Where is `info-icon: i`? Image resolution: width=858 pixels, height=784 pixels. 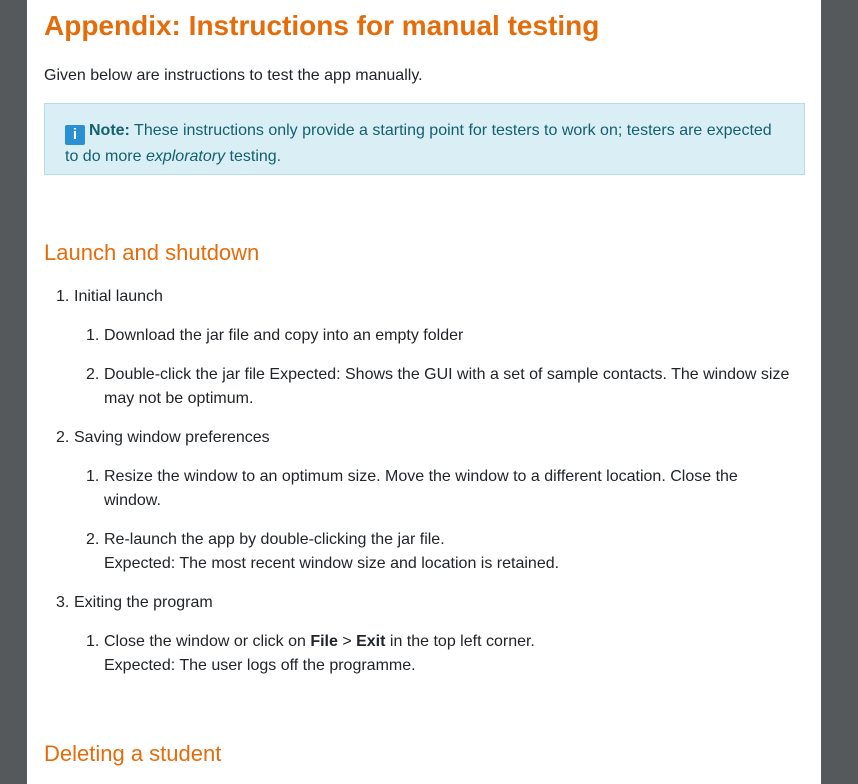 info-icon: i is located at coordinates (75, 135).